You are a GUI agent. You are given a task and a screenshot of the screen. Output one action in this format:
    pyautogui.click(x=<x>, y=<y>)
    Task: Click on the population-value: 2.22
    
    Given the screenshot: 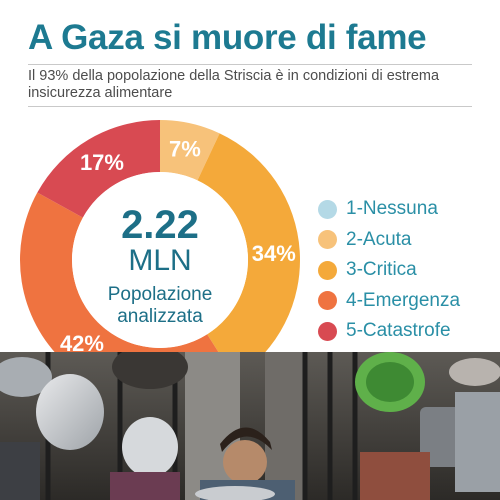 What is the action you would take?
    pyautogui.click(x=160, y=225)
    